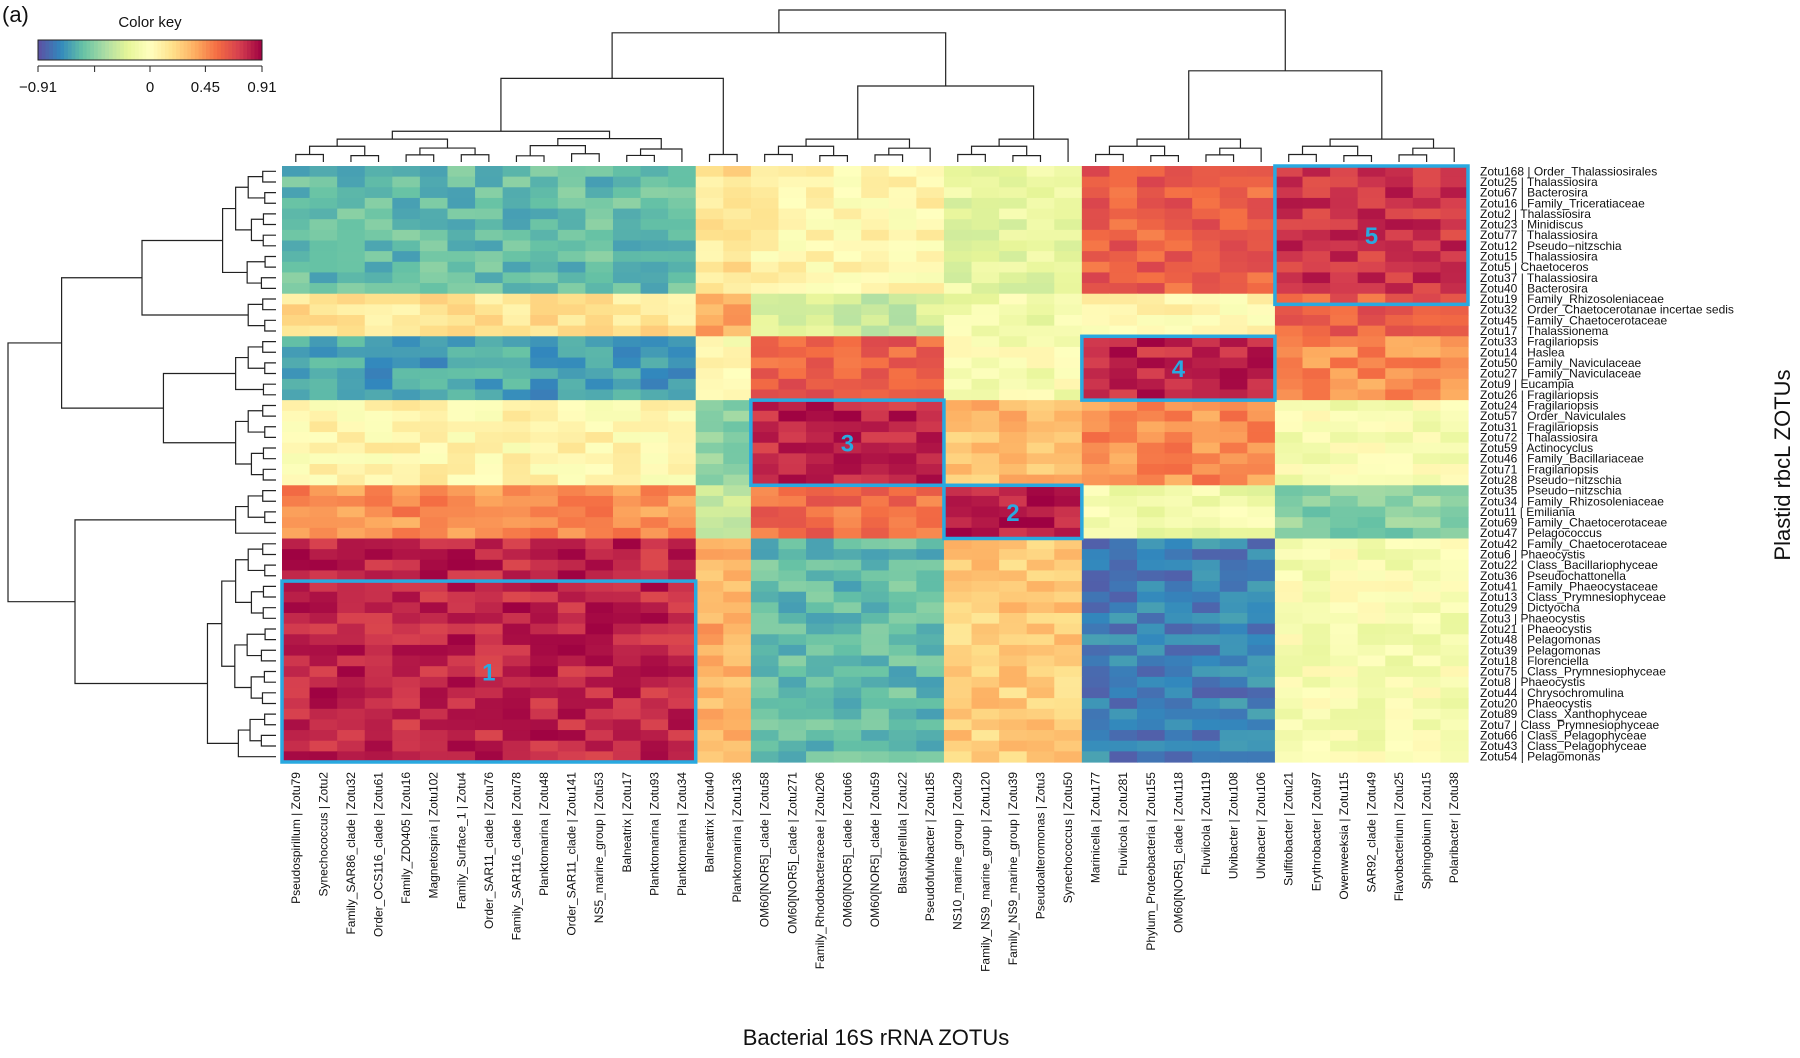  What do you see at coordinates (544, 834) in the screenshot?
I see `column-label: Planktomarina | Zotu48` at bounding box center [544, 834].